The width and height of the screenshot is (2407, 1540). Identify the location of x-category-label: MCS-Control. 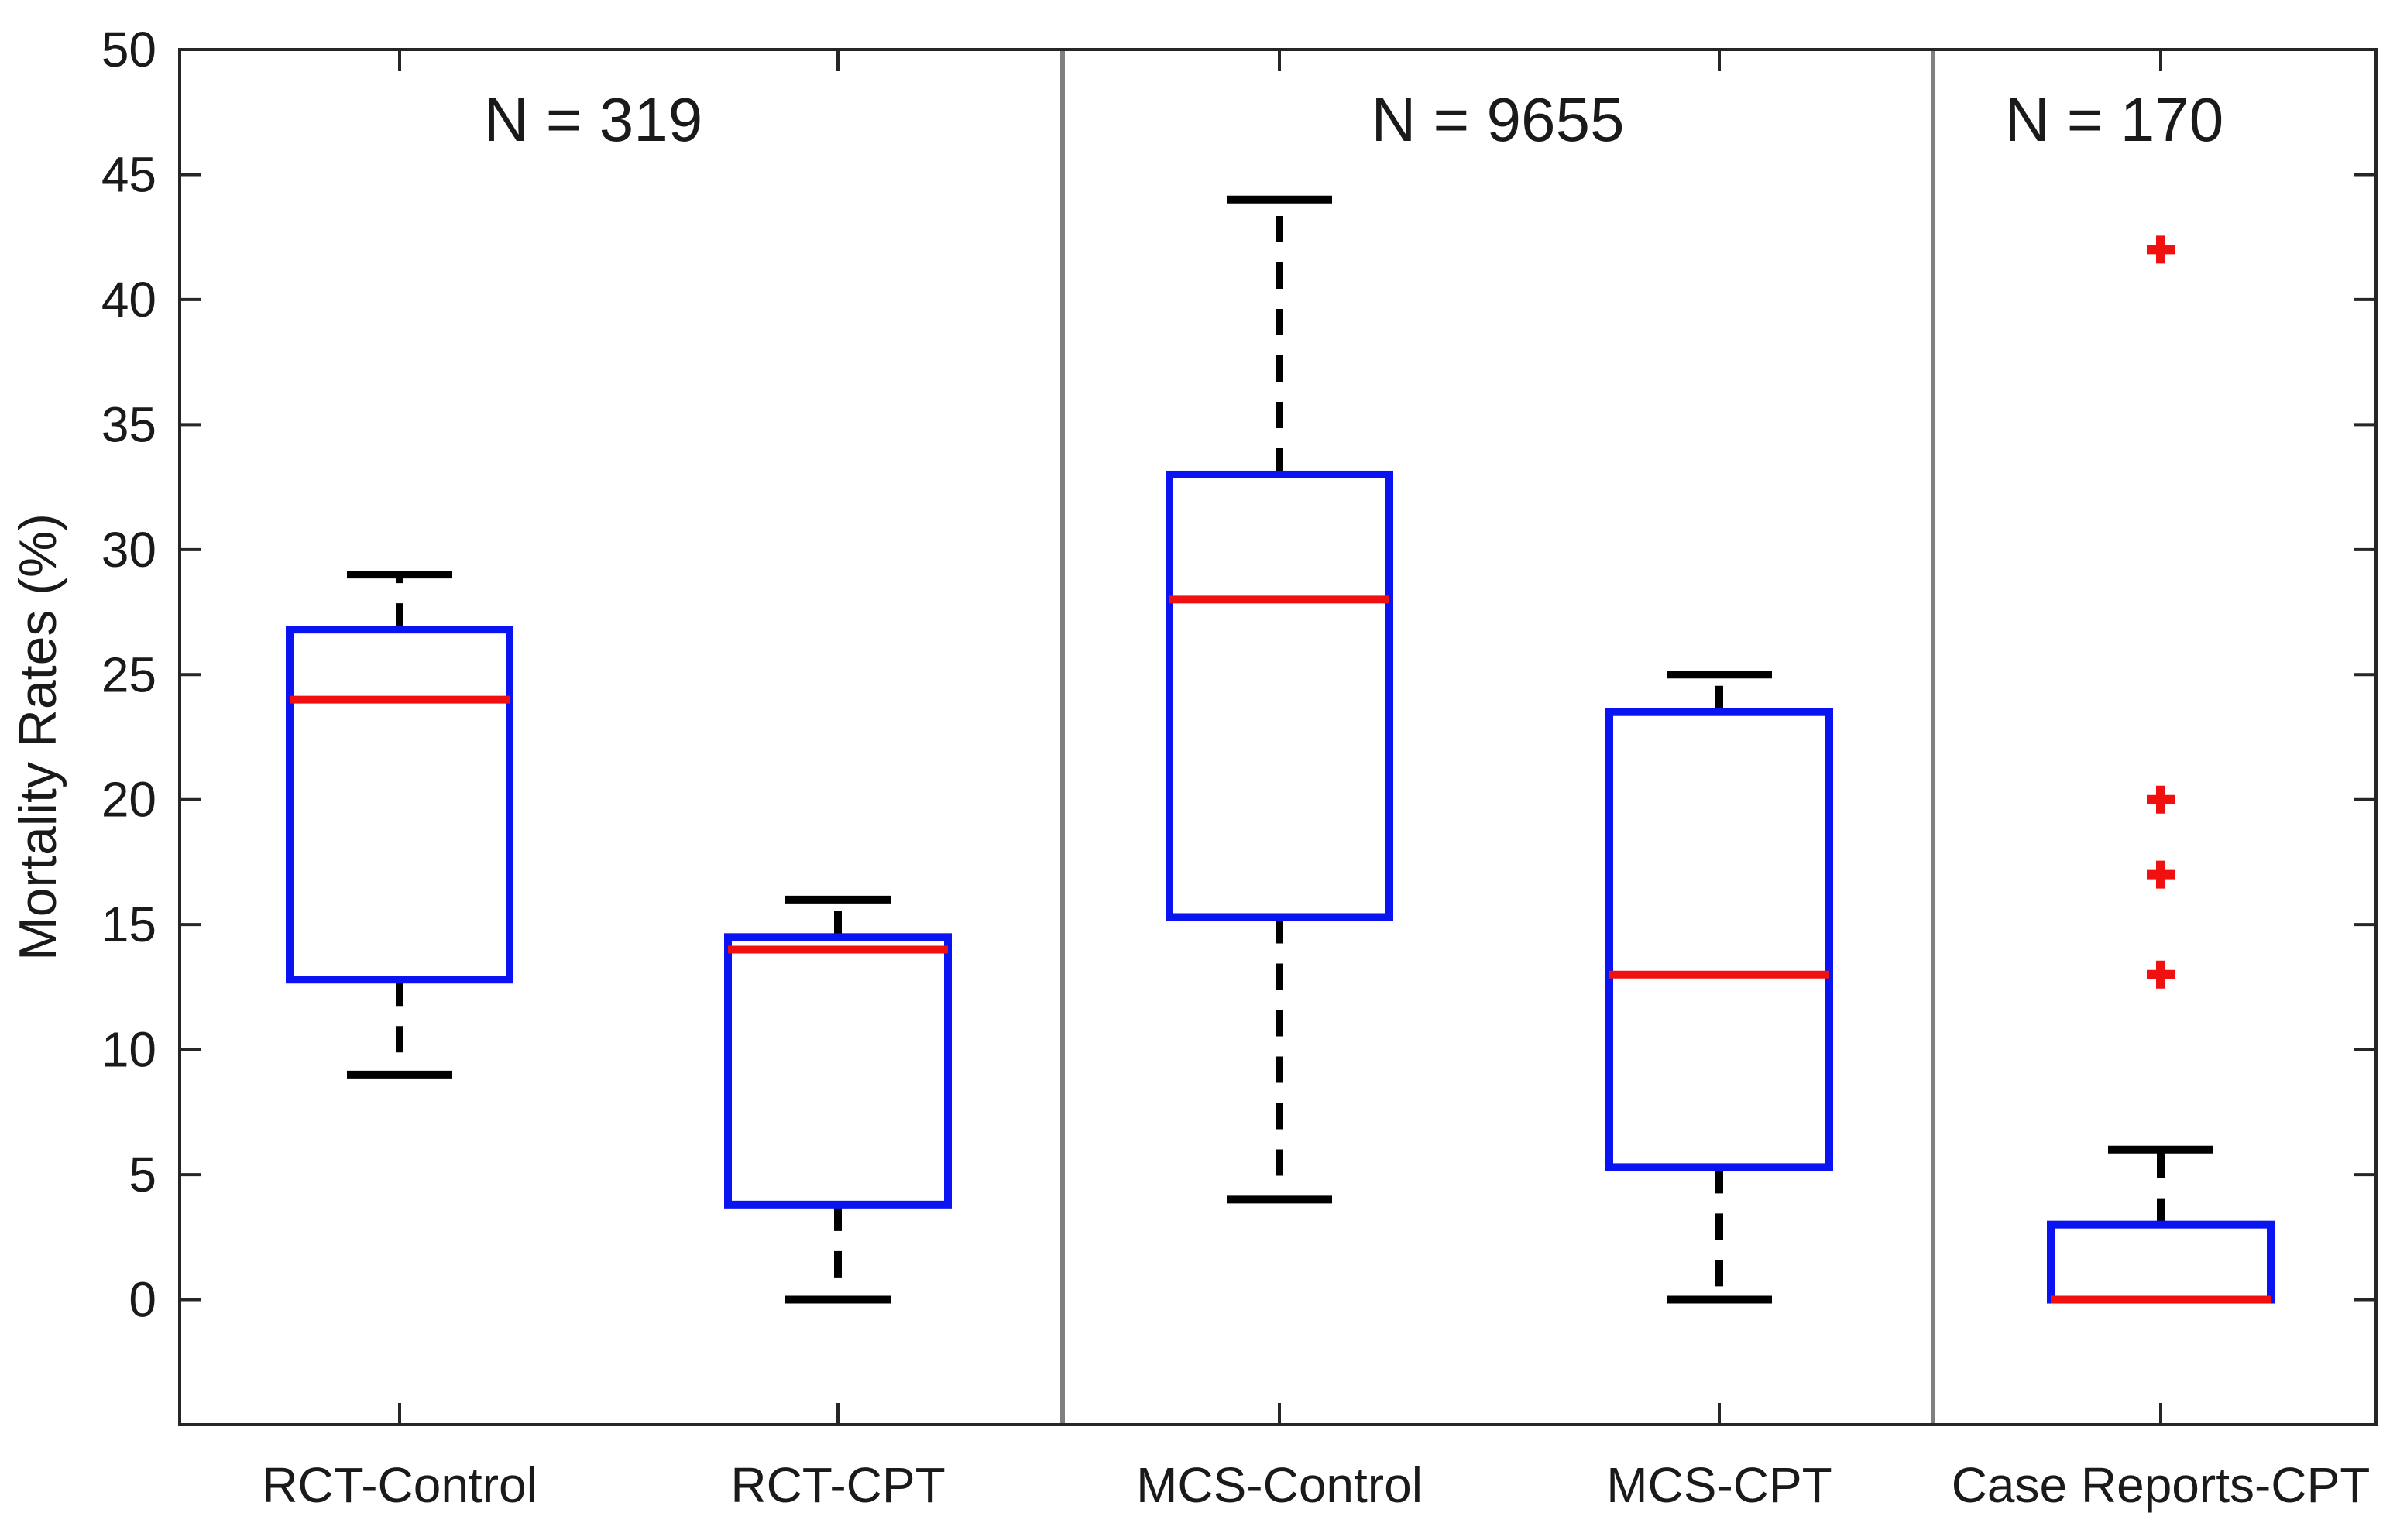
(1279, 1485).